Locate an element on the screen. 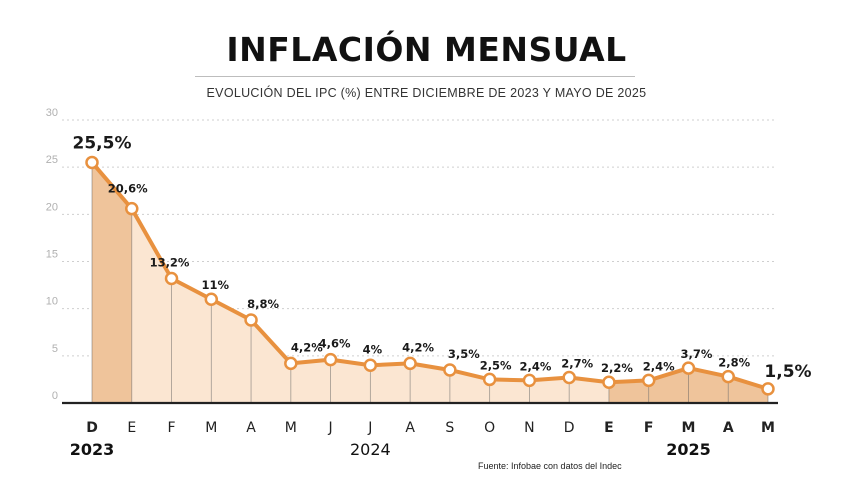 Image resolution: width=853 pixels, height=488 pixels. x-category-label: O is located at coordinates (489, 428).